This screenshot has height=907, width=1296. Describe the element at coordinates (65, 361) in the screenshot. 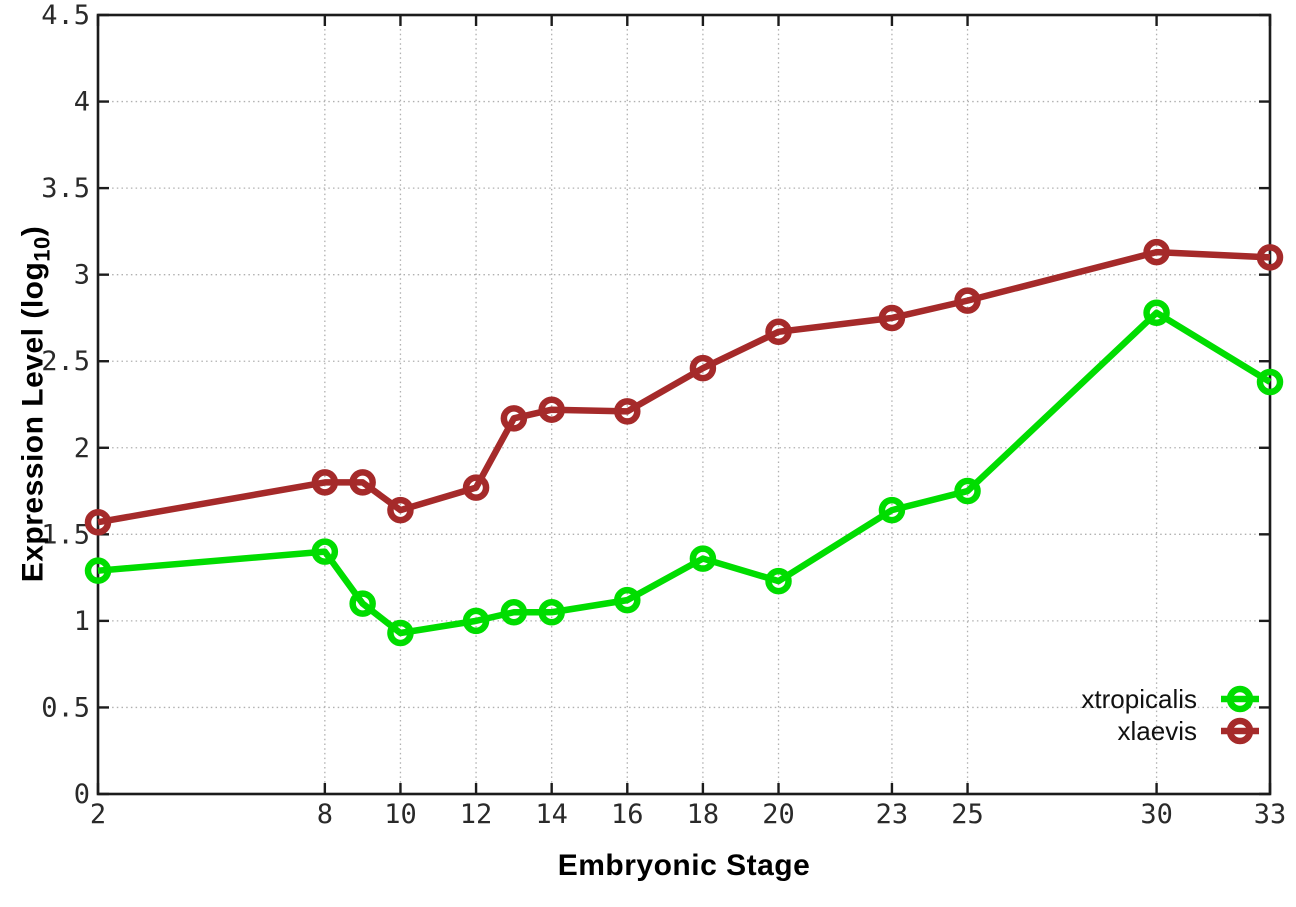

I see `y-tick-label: 2.5` at that location.